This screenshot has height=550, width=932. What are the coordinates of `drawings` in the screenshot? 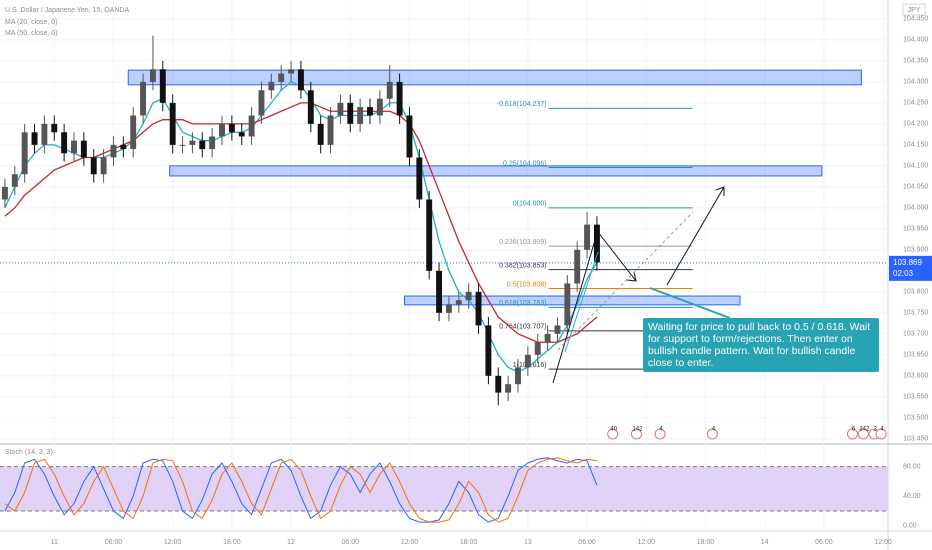 It's located at (641, 285).